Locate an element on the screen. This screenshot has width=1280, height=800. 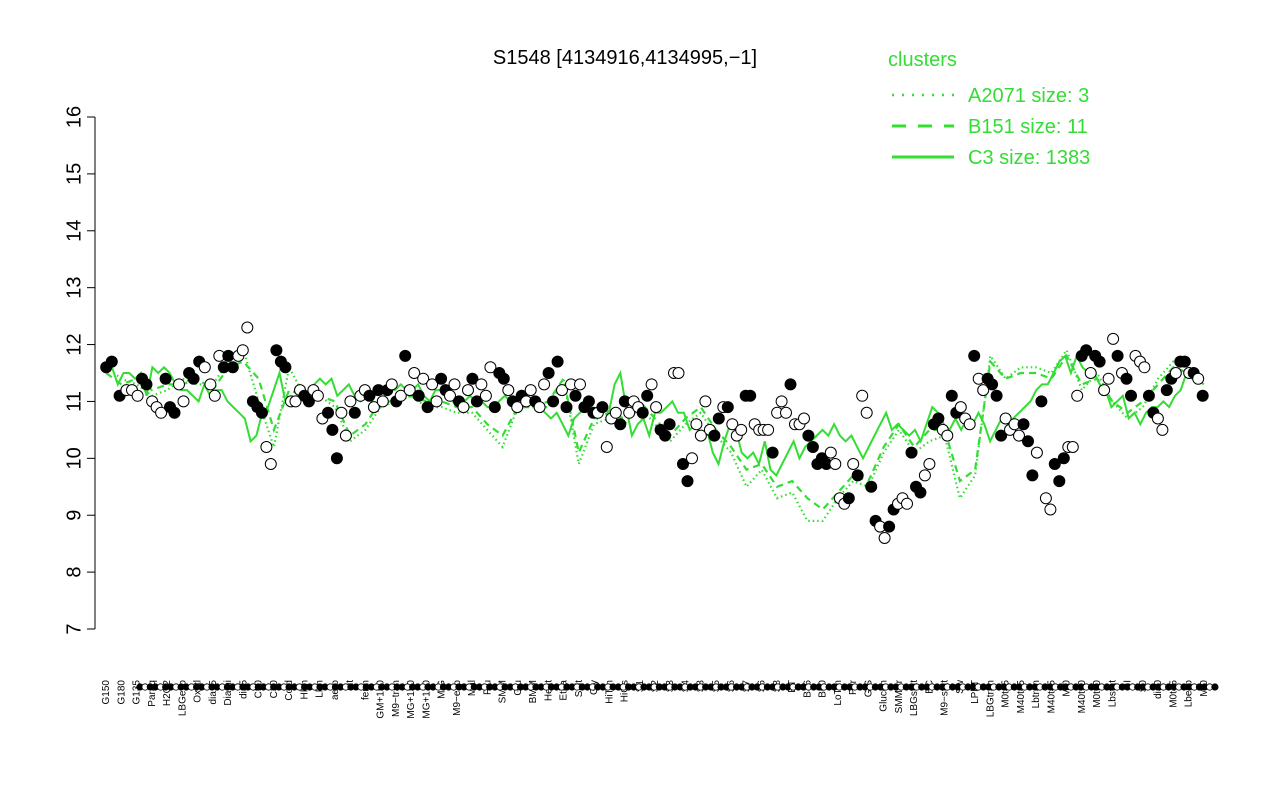
x-tick-label: M0t90 is located at coordinates (1097, 694).